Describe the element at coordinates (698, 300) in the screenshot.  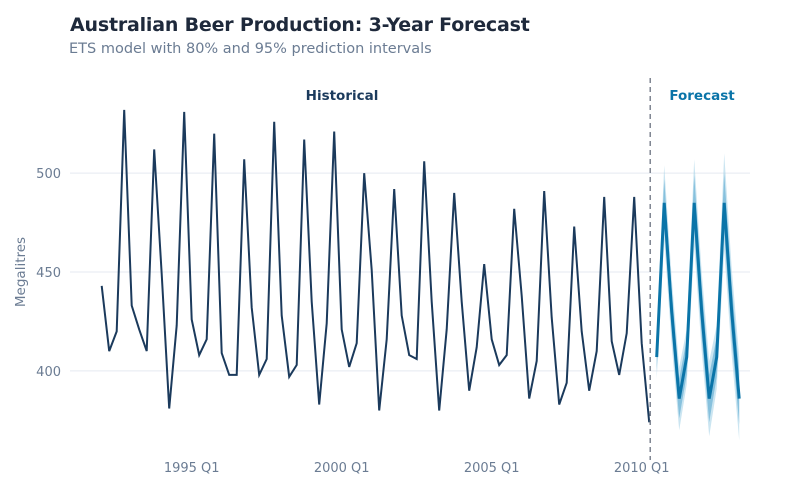
I see `forecast-mean-line` at that location.